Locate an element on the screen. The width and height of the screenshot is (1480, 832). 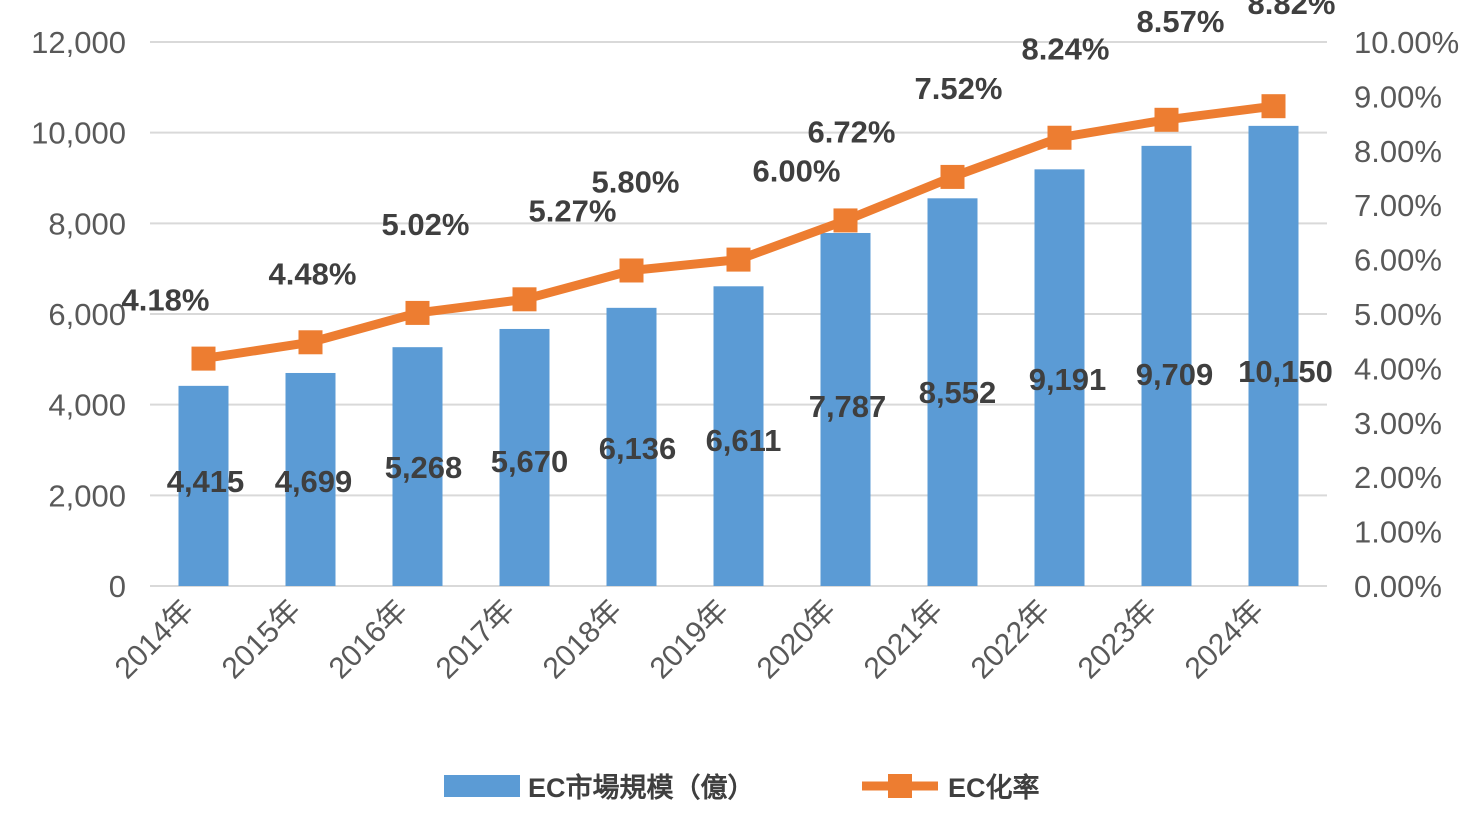
right-axis-tick-label: 10.00% is located at coordinates (1406, 42).